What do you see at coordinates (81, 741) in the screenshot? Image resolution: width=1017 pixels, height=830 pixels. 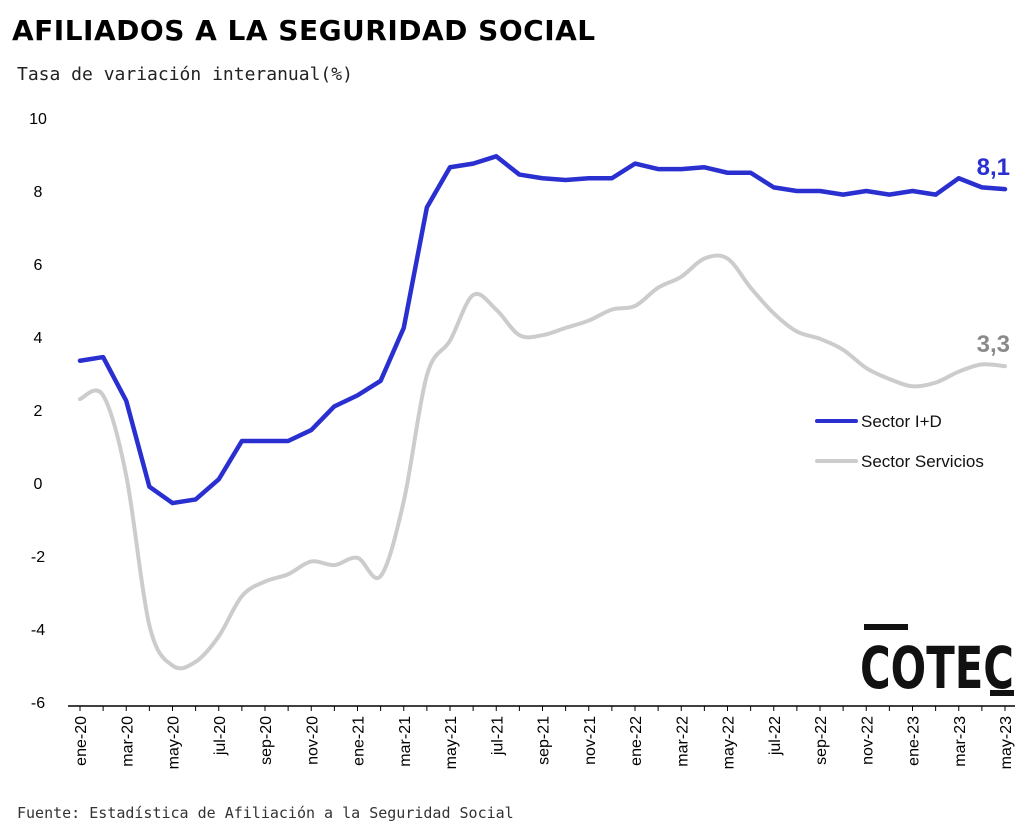 I see `x-tick-label: ene-20` at bounding box center [81, 741].